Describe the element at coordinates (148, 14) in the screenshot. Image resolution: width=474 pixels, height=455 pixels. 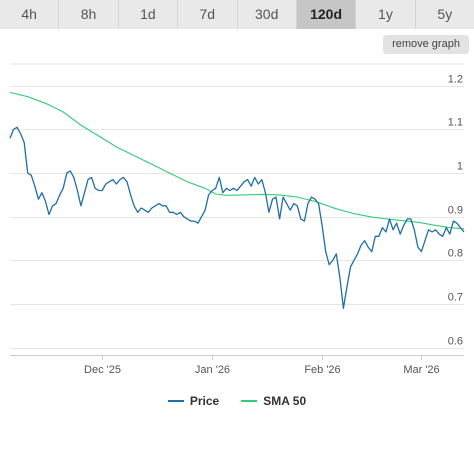
I see `tab-1d: 1d` at that location.